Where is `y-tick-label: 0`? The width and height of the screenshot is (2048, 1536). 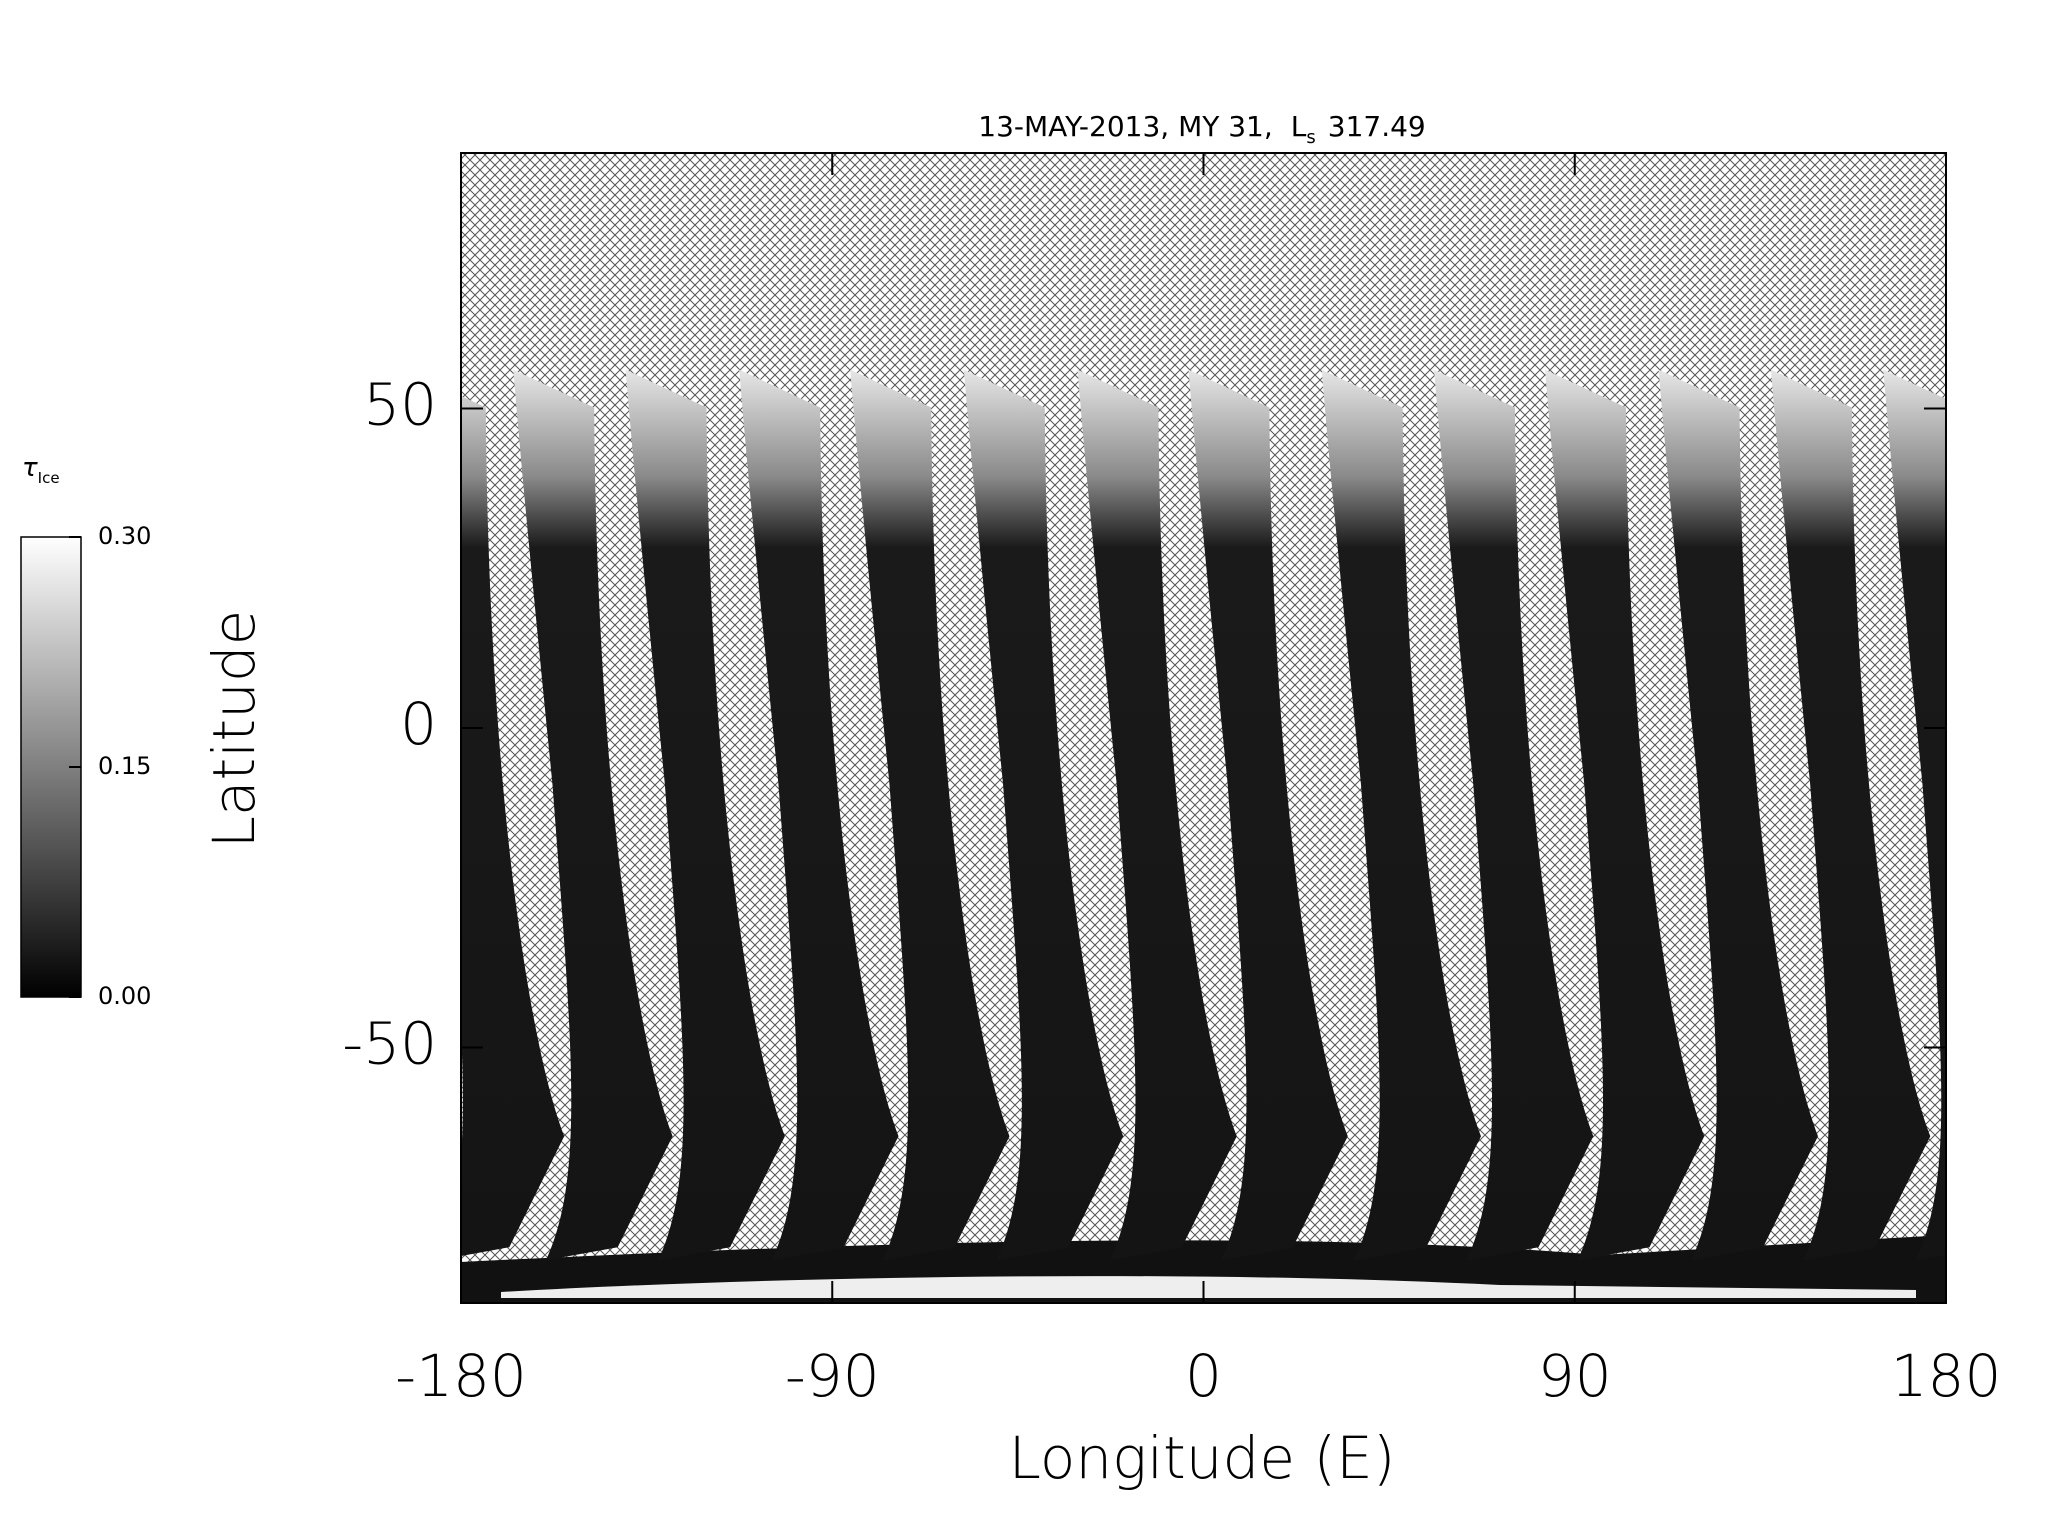 y-tick-label: 0 is located at coordinates (418, 724).